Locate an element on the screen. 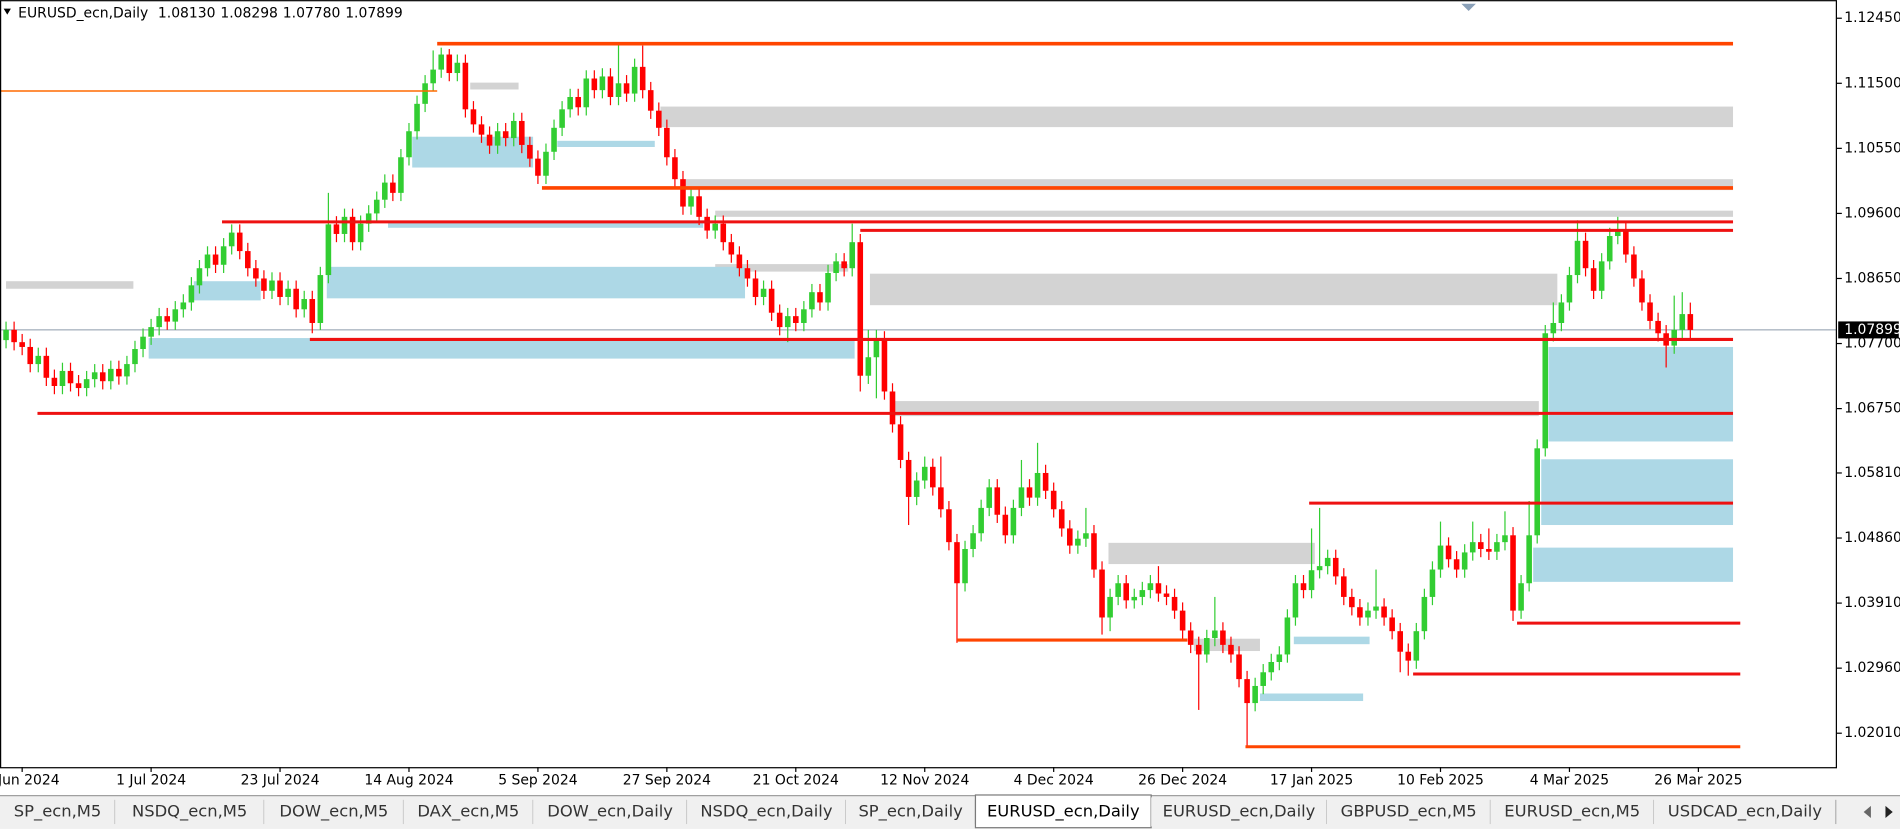 This screenshot has width=1900, height=829. tab-scroll-right is located at coordinates (1889, 812).